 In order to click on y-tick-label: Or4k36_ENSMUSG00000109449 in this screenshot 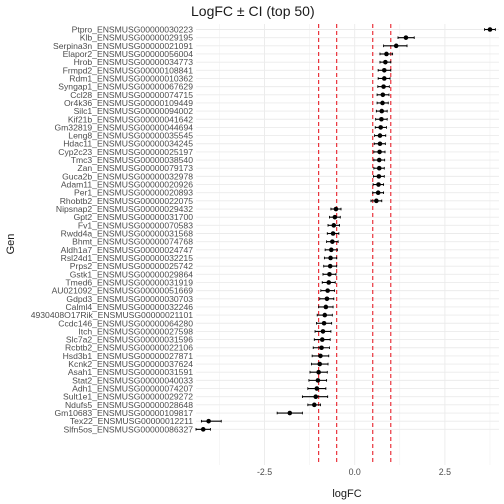, I will do `click(128, 103)`.